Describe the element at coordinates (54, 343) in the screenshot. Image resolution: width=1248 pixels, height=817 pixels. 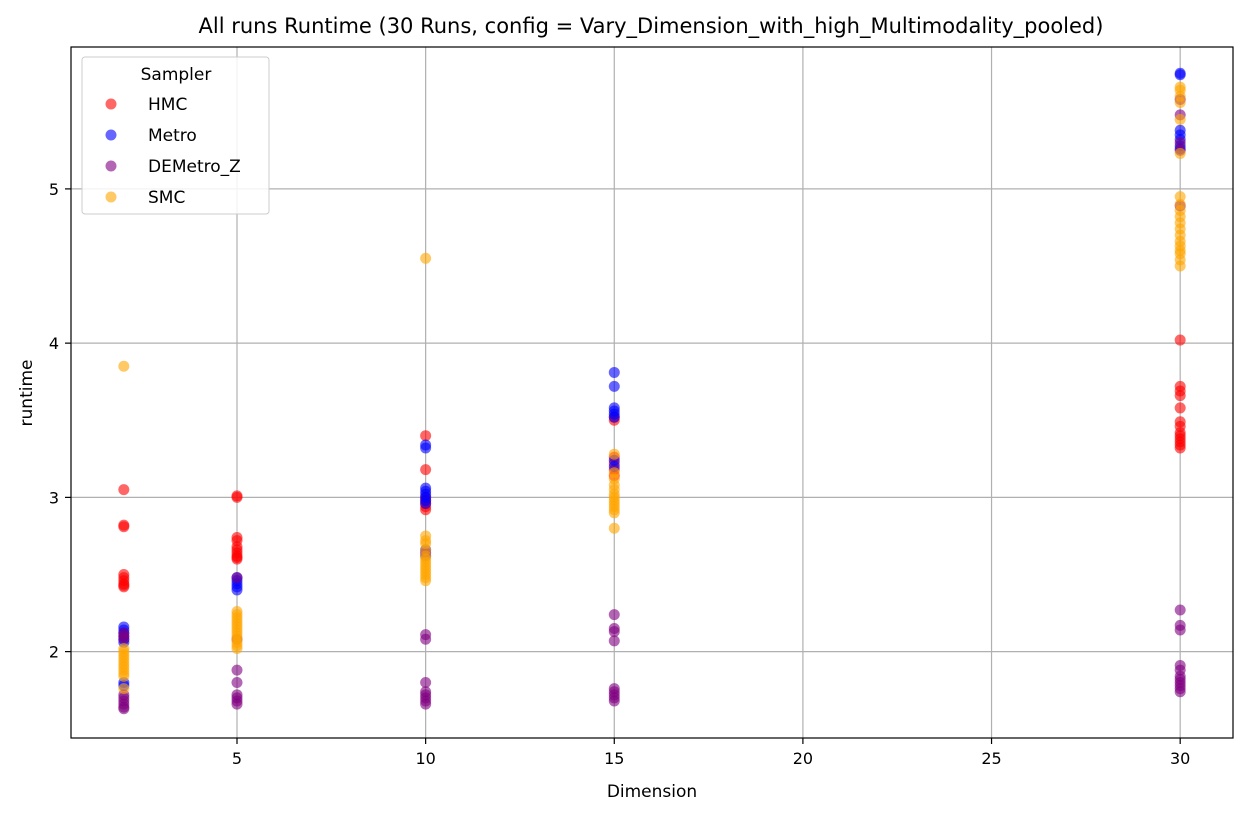
I see `y-tick-label: 4` at that location.